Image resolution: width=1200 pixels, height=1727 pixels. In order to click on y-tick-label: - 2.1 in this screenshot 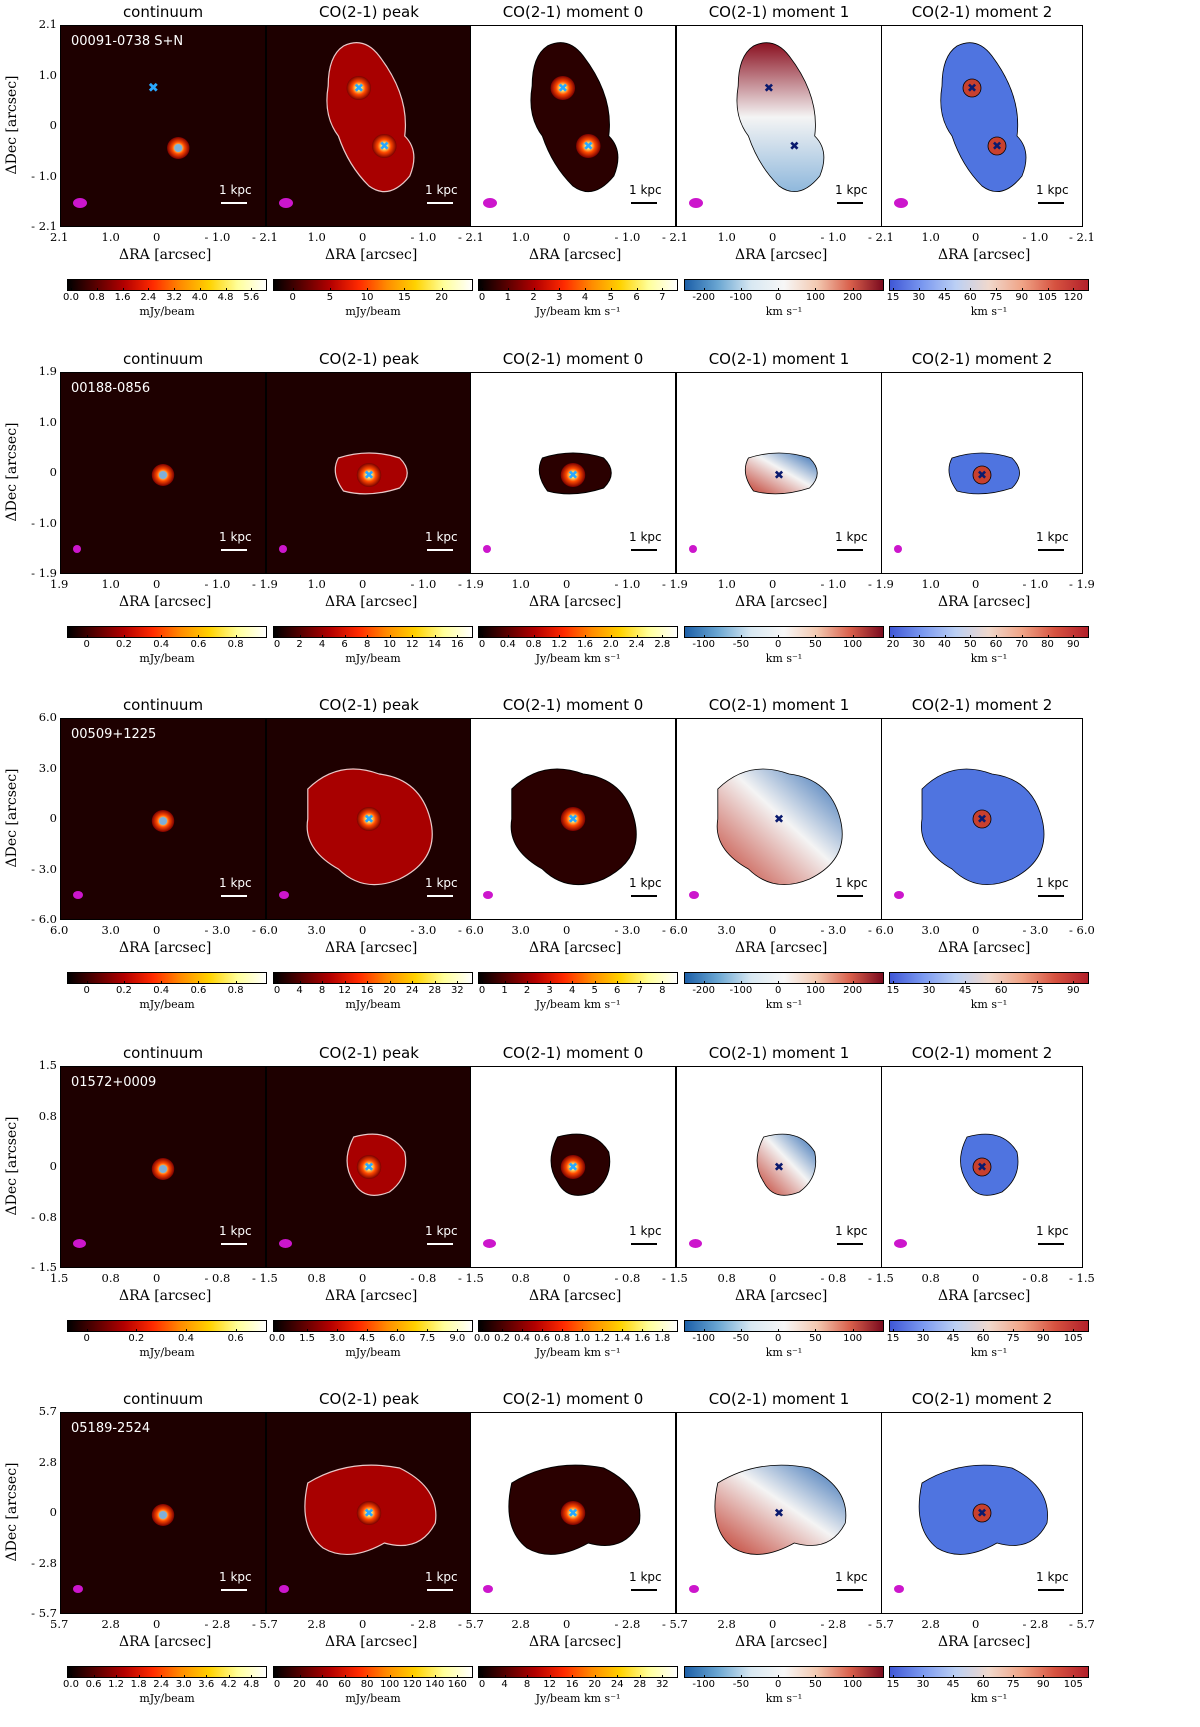, I will do `click(44, 226)`.